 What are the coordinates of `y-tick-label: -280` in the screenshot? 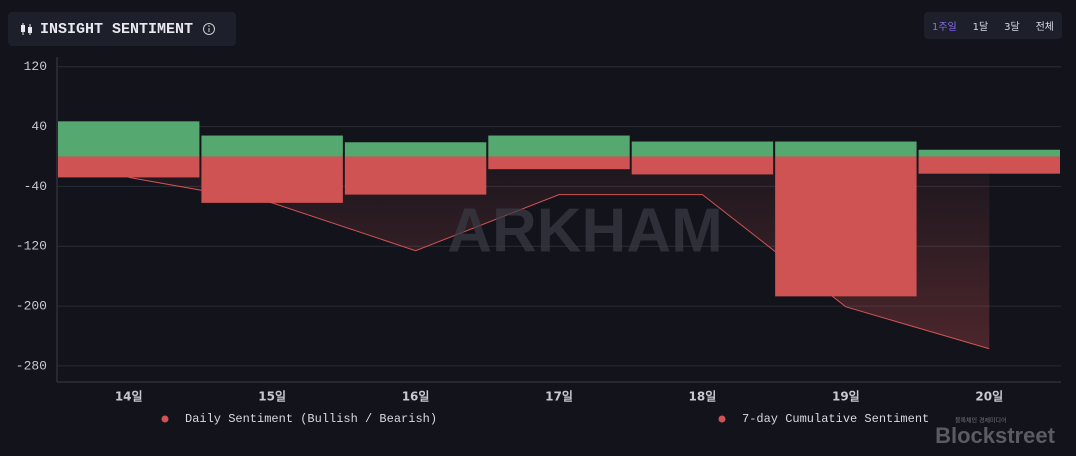 It's located at (31, 365).